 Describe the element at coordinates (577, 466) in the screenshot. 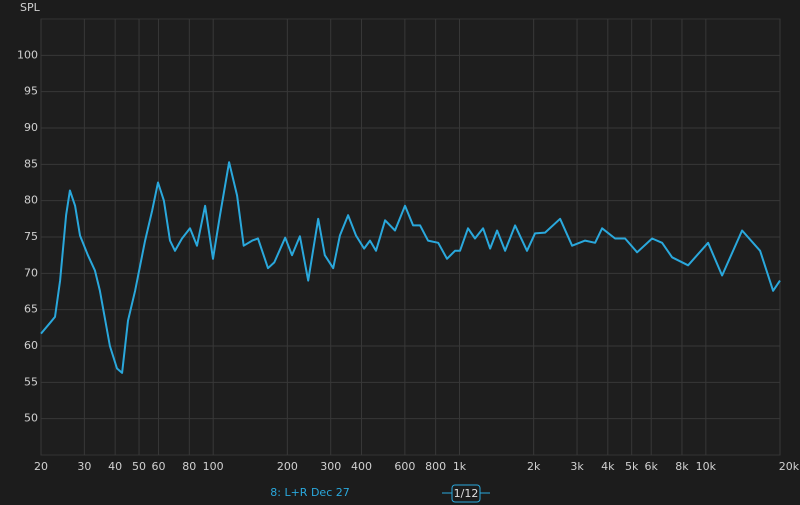

I see `x-tick-label: 3k` at that location.